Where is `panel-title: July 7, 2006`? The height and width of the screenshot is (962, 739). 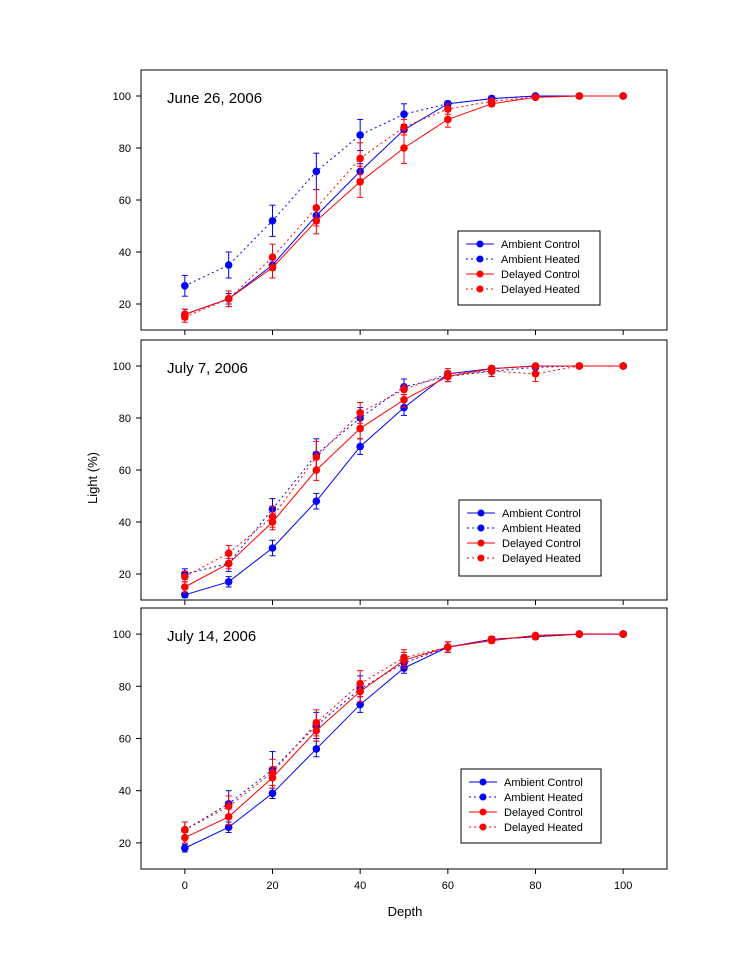
panel-title: July 7, 2006 is located at coordinates (207, 368).